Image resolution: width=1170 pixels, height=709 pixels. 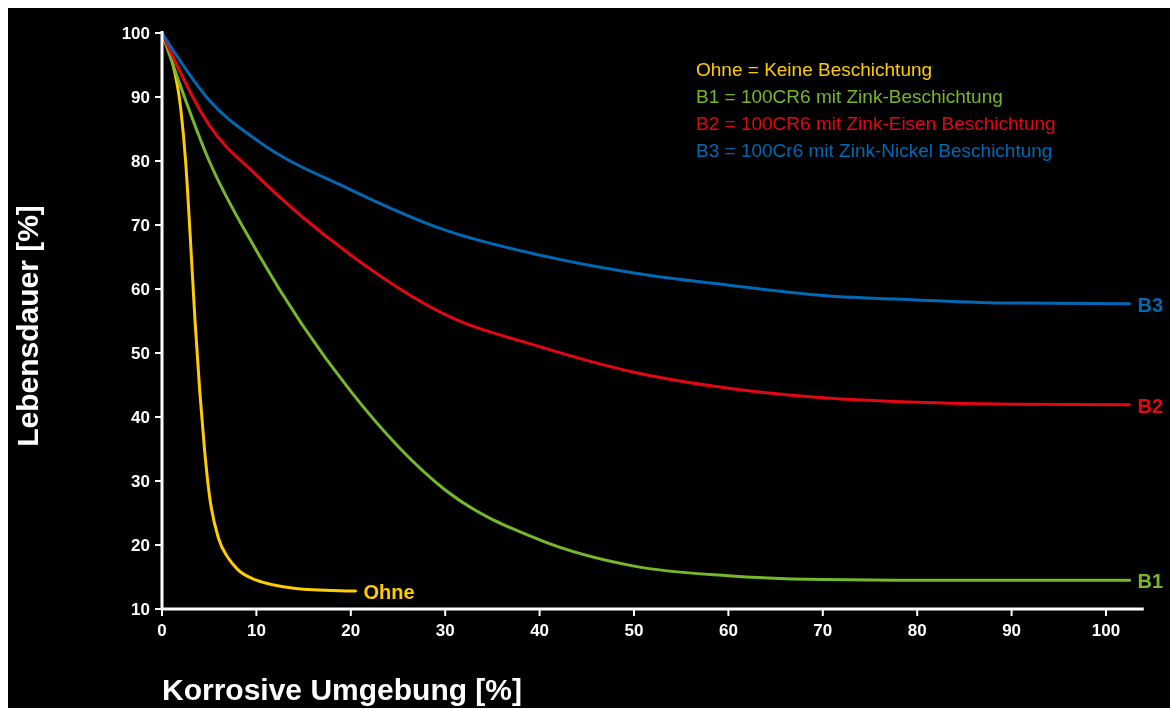 I want to click on x-tick-label: 10, so click(x=256, y=630).